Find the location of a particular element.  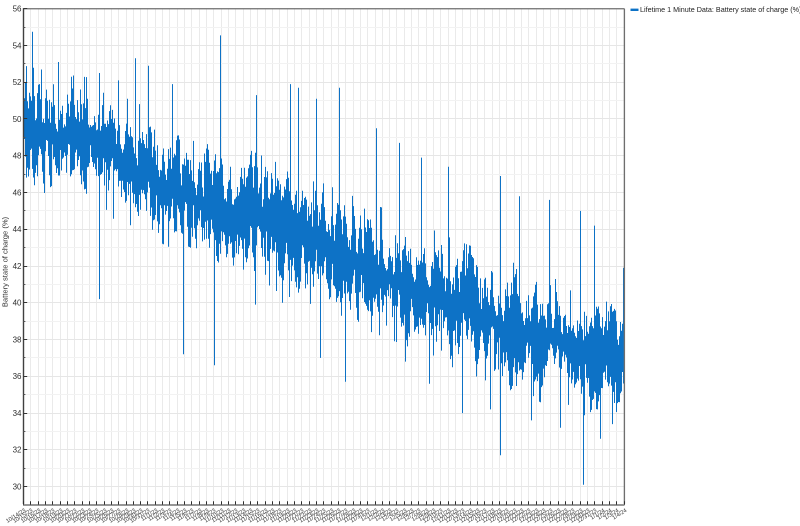

svg-text: 46 is located at coordinates (17, 192).